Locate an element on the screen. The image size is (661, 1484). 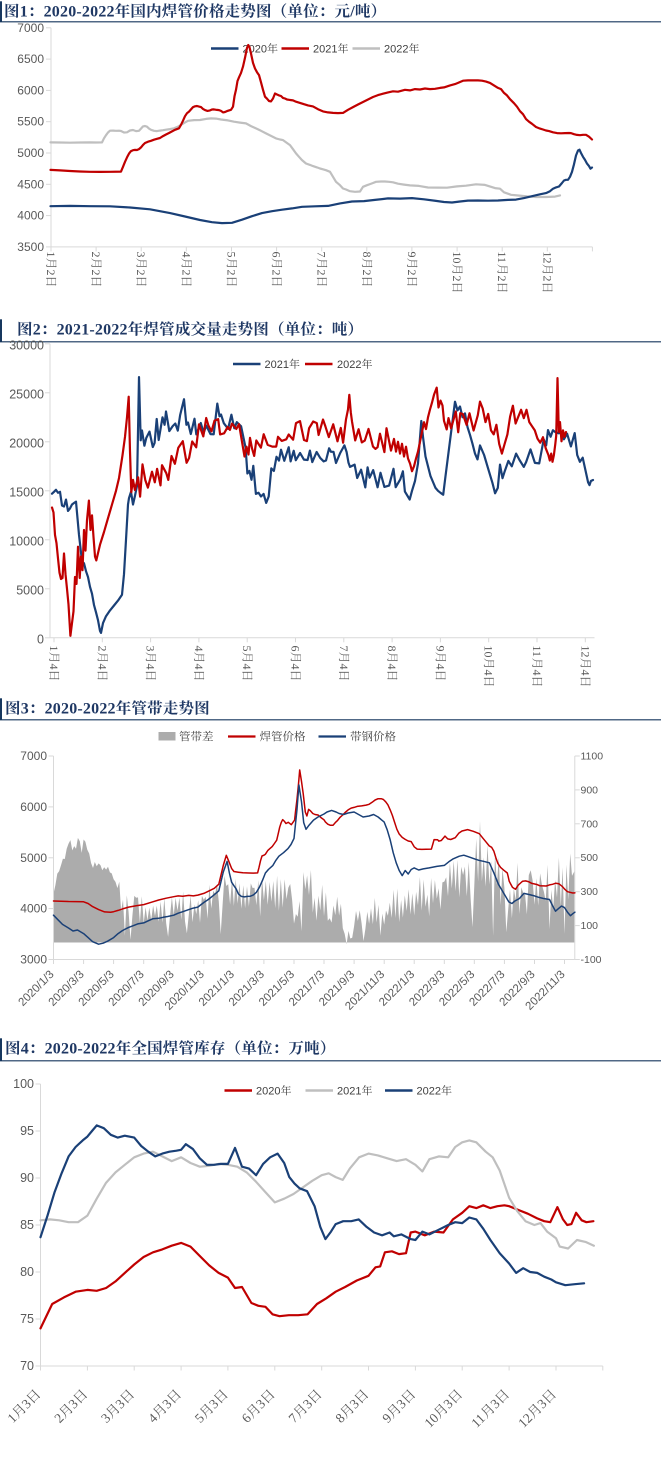
svg-text: 3000 is located at coordinates (33, 960).